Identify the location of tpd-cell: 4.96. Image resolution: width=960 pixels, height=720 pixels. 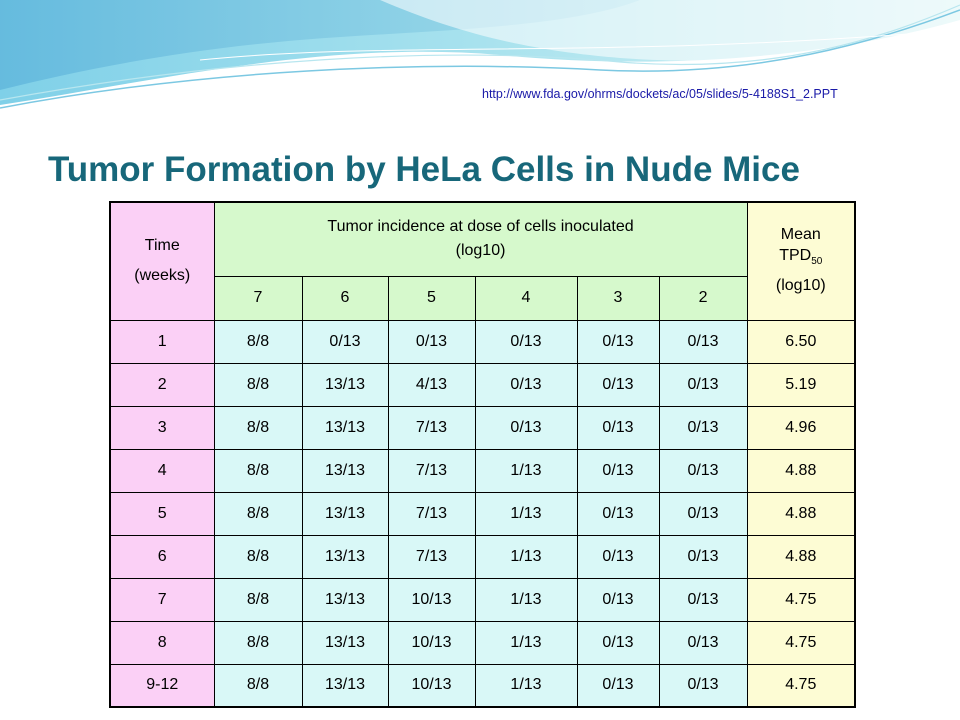
(801, 427).